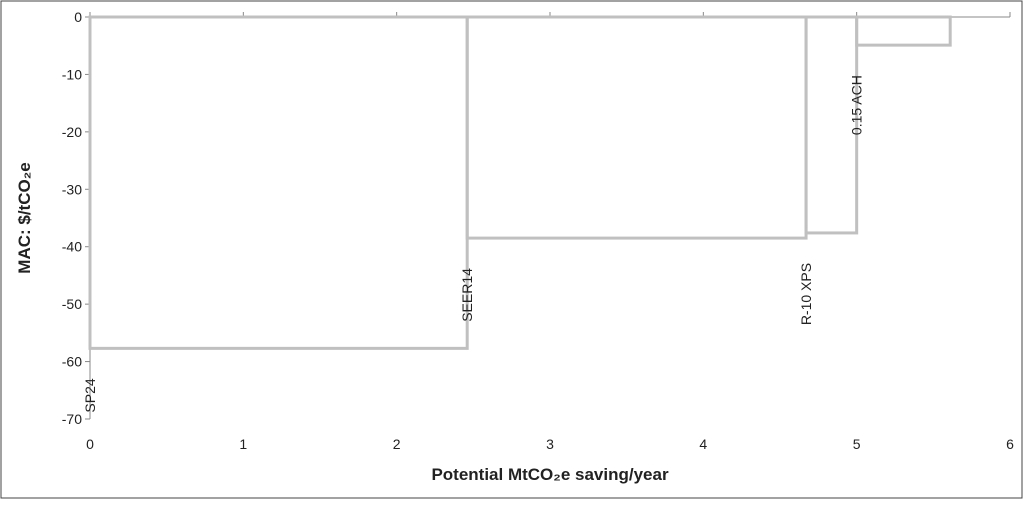 The image size is (1024, 505). What do you see at coordinates (550, 474) in the screenshot?
I see `x-axis-label: Potential MtCO₂e saving/year` at bounding box center [550, 474].